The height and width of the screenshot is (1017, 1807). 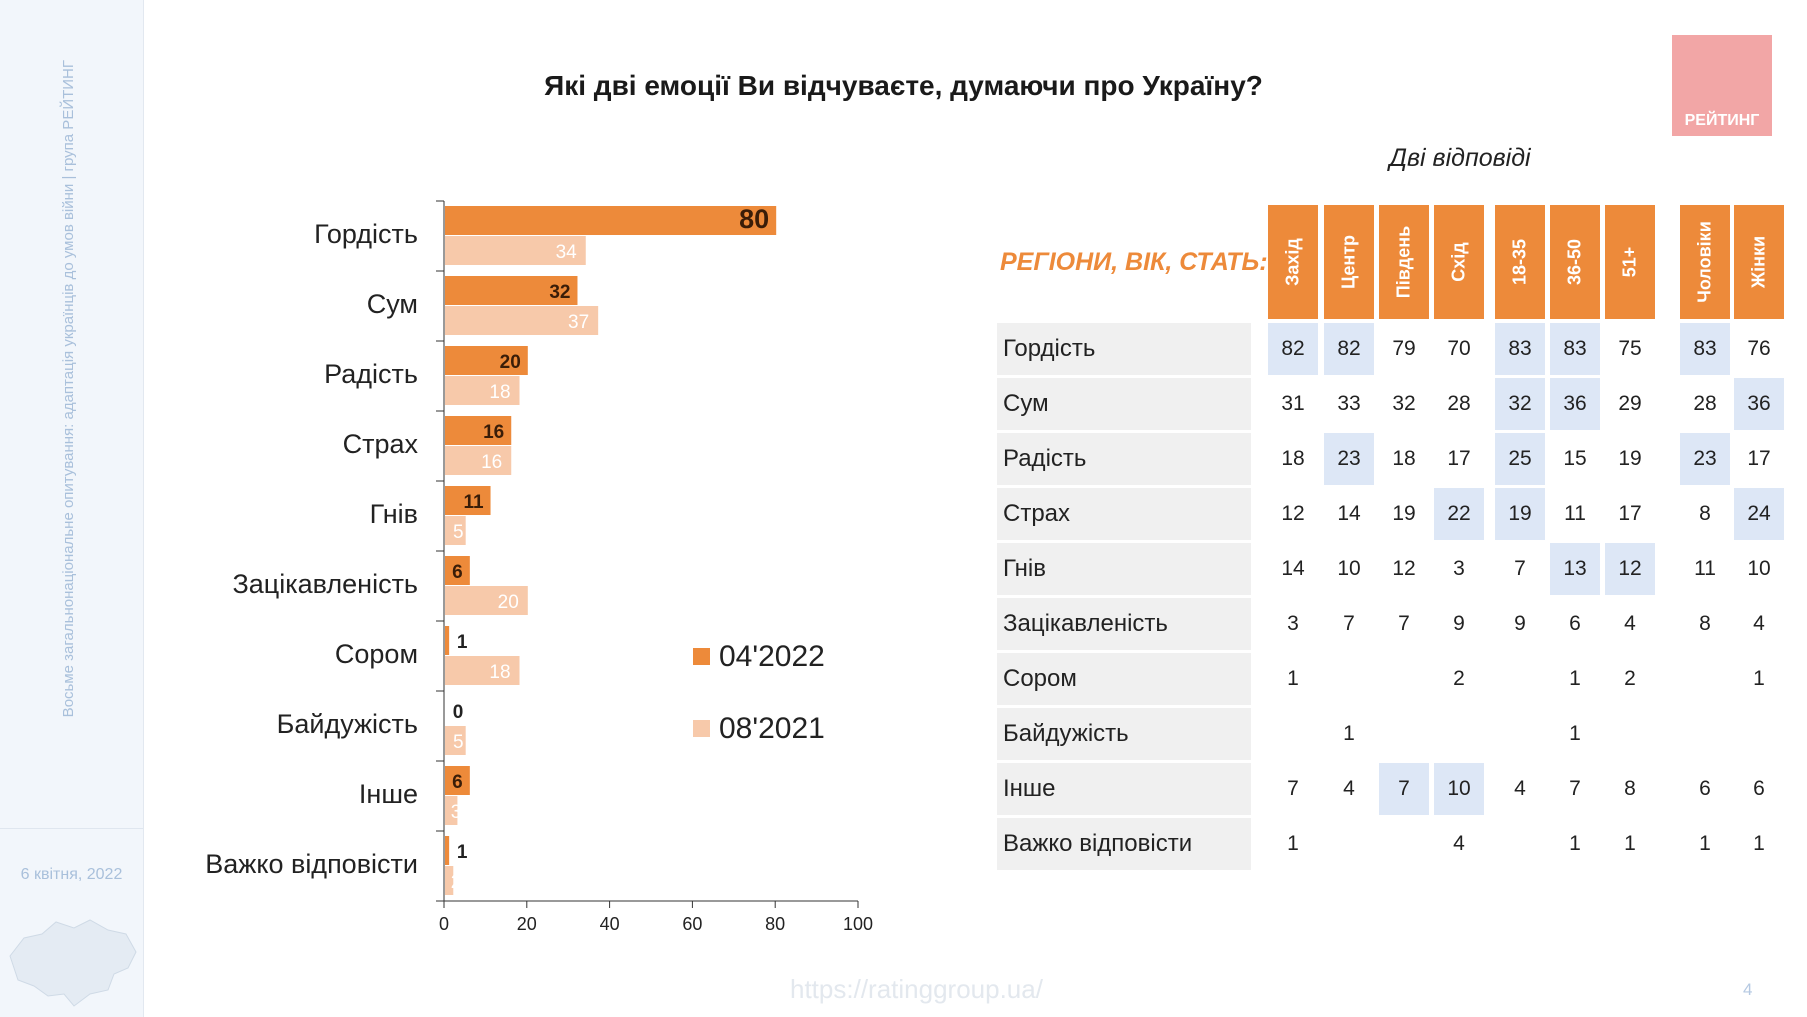 I want to click on table-cell: 33, so click(x=1349, y=403).